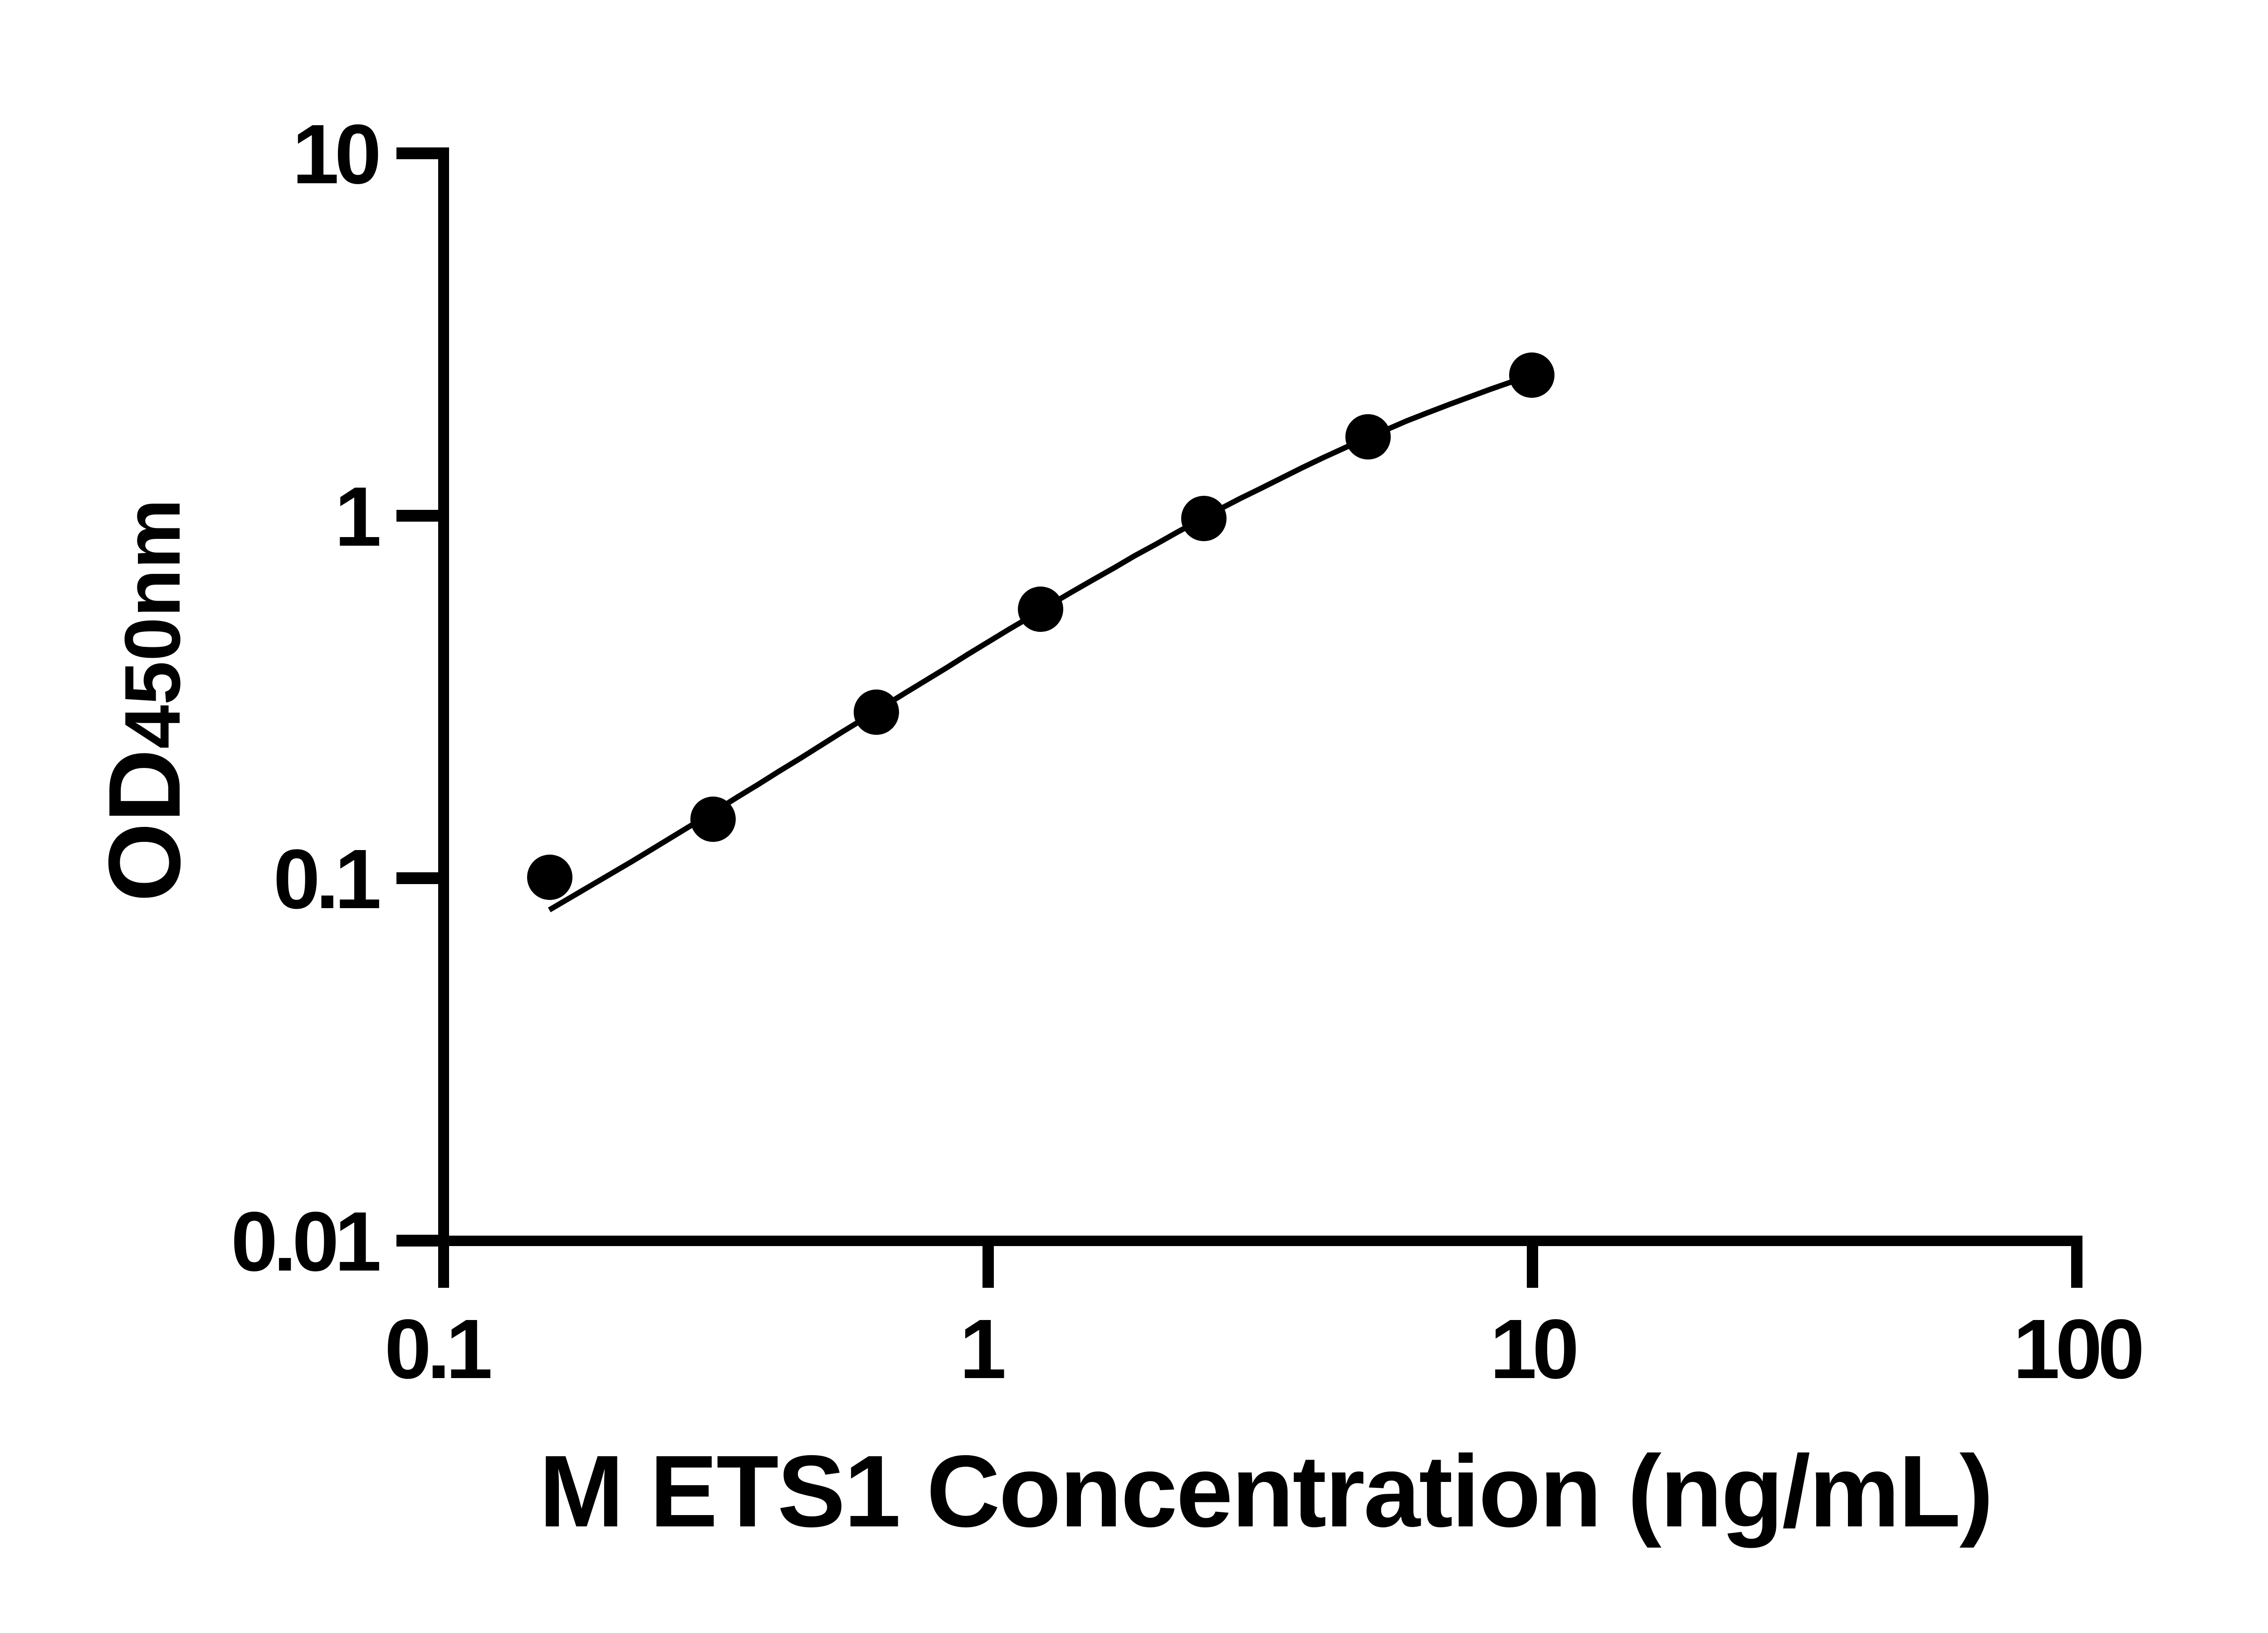 The height and width of the screenshot is (1633, 2268). I want to click on svg-text: 100, so click(2077, 1349).